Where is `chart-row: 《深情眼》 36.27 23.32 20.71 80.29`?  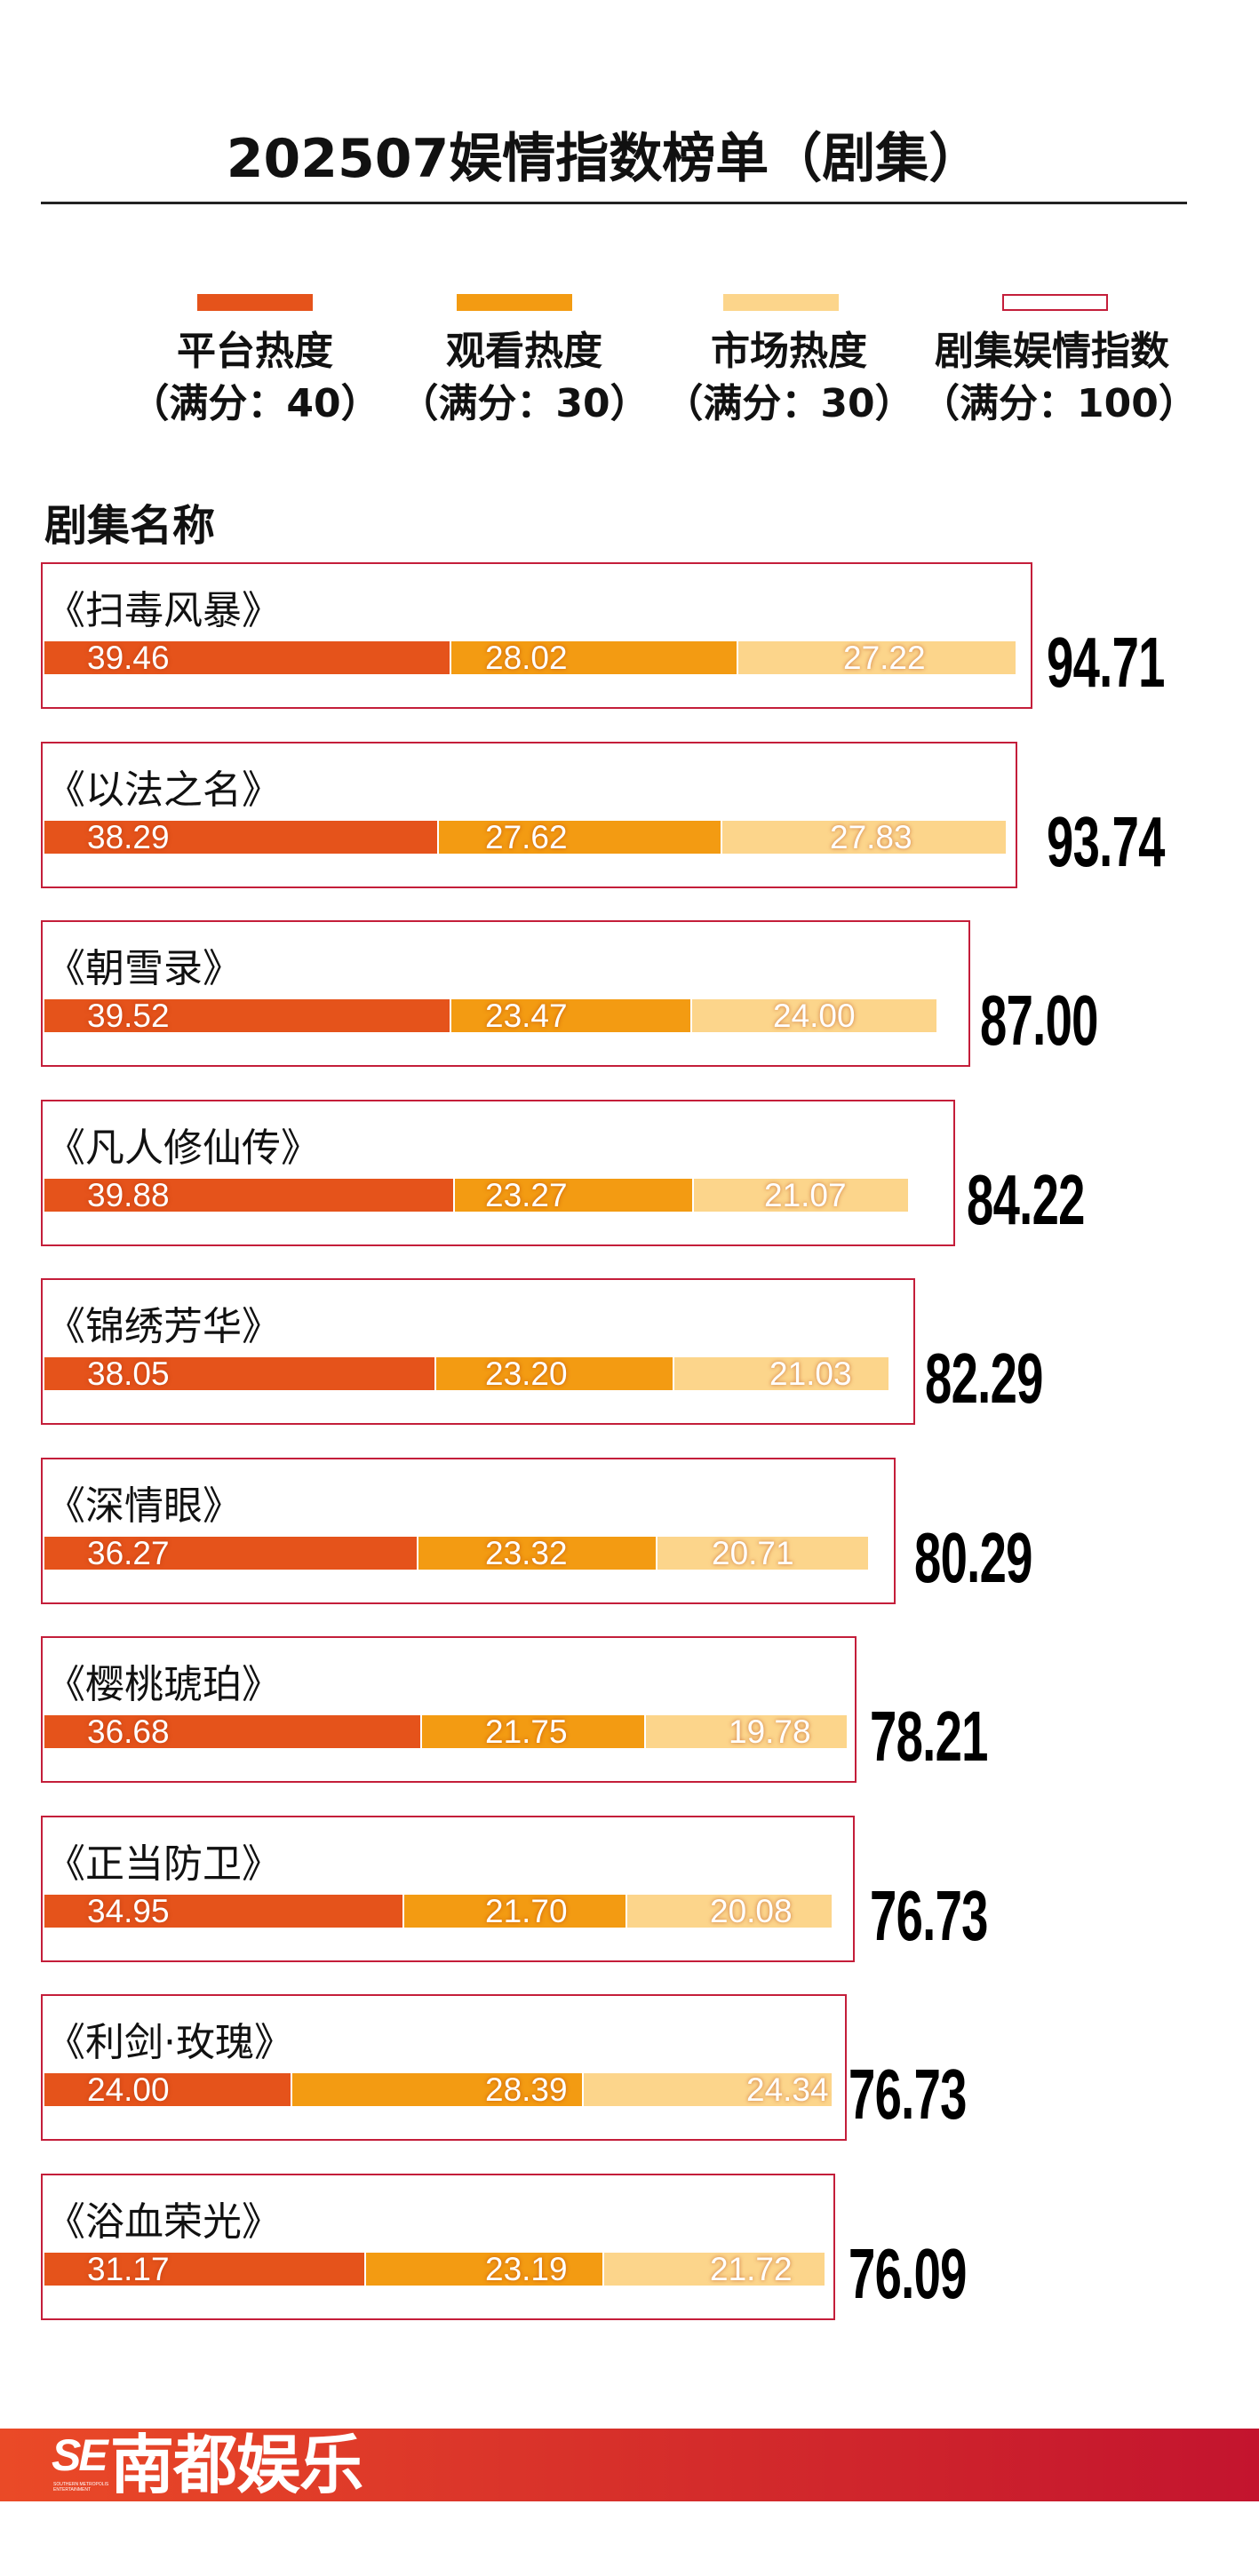
chart-row: 《深情眼》 36.27 23.32 20.71 80.29 is located at coordinates (629, 1530).